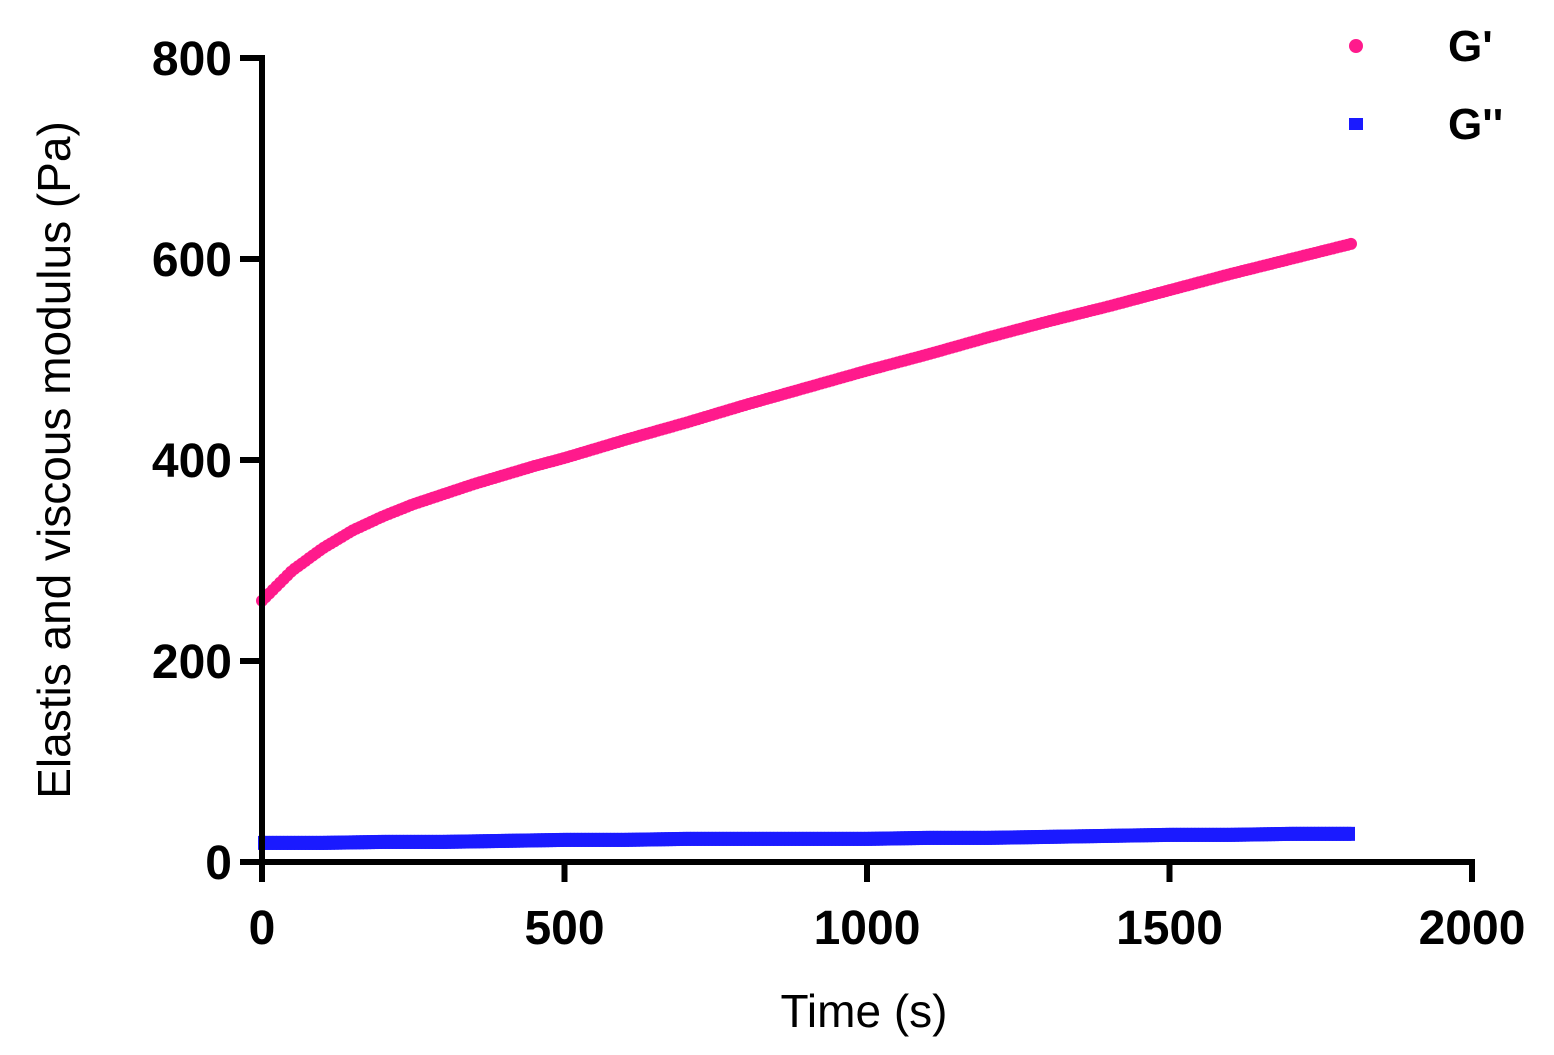 The height and width of the screenshot is (1055, 1554). What do you see at coordinates (1470, 46) in the screenshot?
I see `legend-label: G'` at bounding box center [1470, 46].